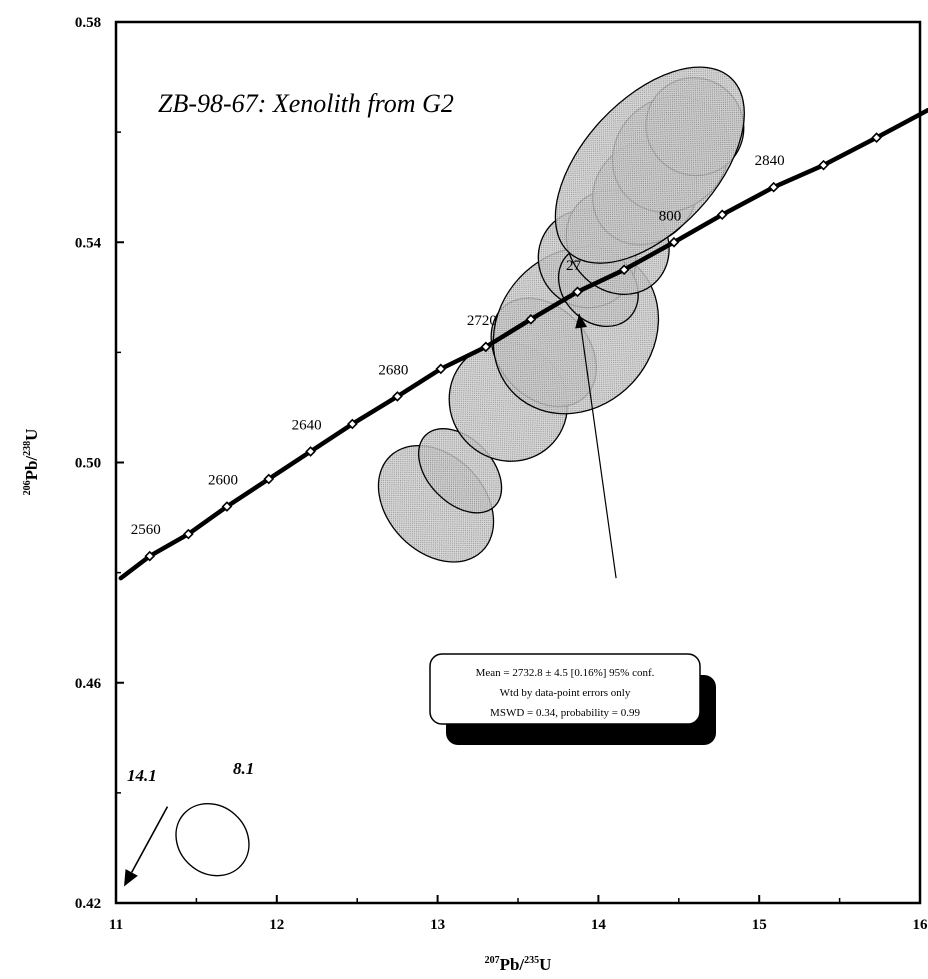 Image resolution: width=928 pixels, height=979 pixels. What do you see at coordinates (581, 321) in the screenshot?
I see `mean-pointer-arrowhead` at bounding box center [581, 321].